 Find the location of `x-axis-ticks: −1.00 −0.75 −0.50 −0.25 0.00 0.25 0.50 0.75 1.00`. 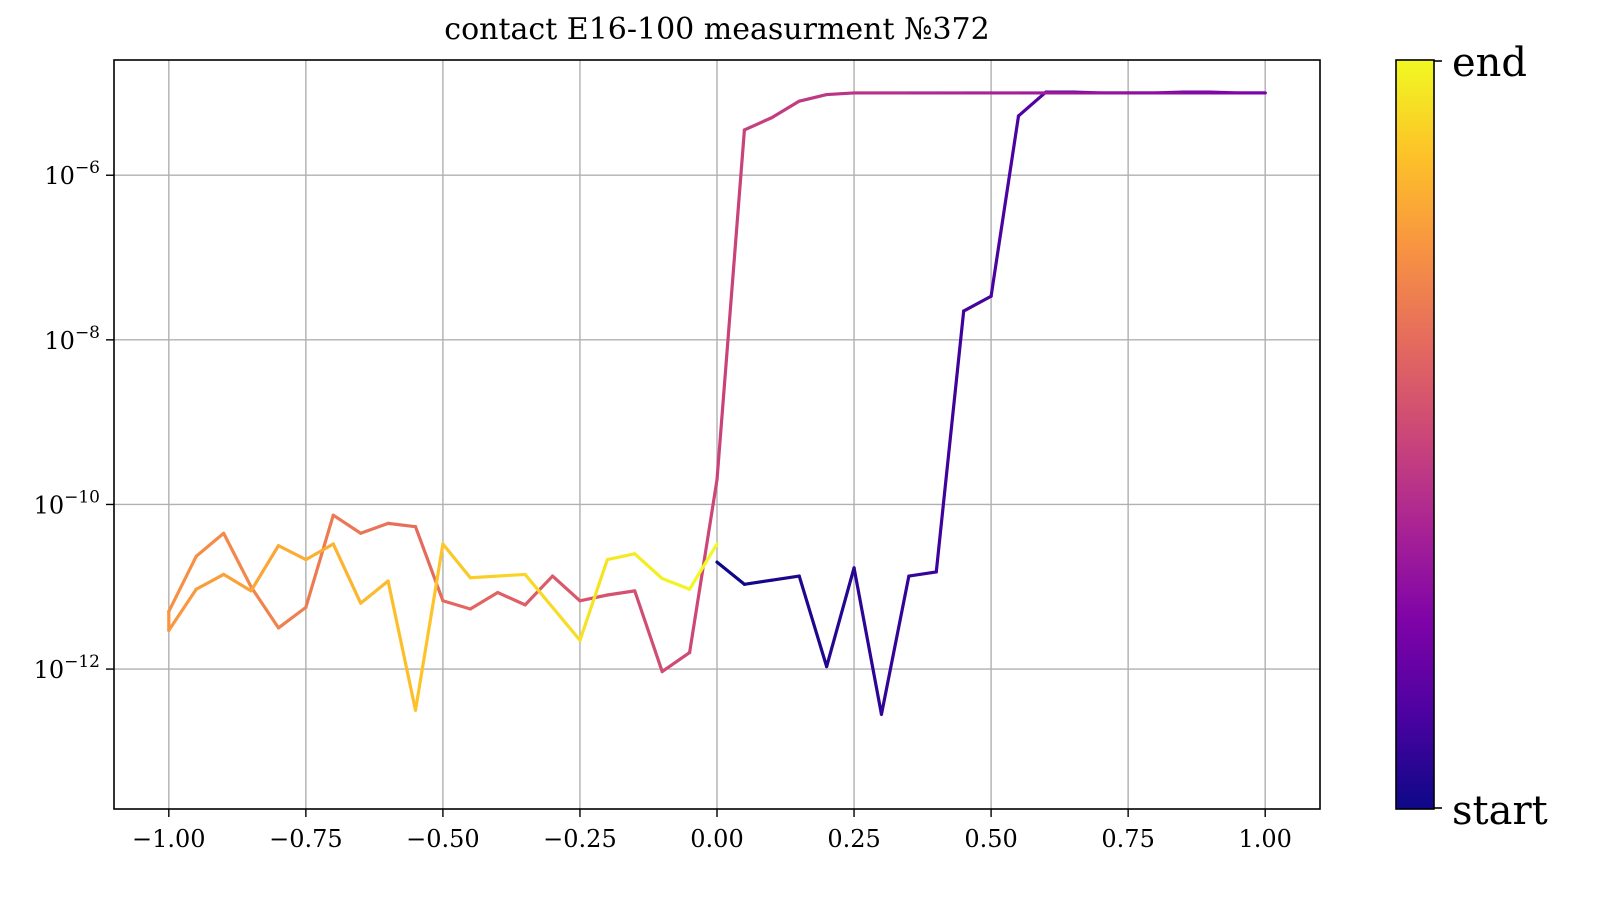

x-axis-ticks: −1.00 −0.75 −0.50 −0.25 0.00 0.25 0.50 0.75 1.00 is located at coordinates (712, 831).